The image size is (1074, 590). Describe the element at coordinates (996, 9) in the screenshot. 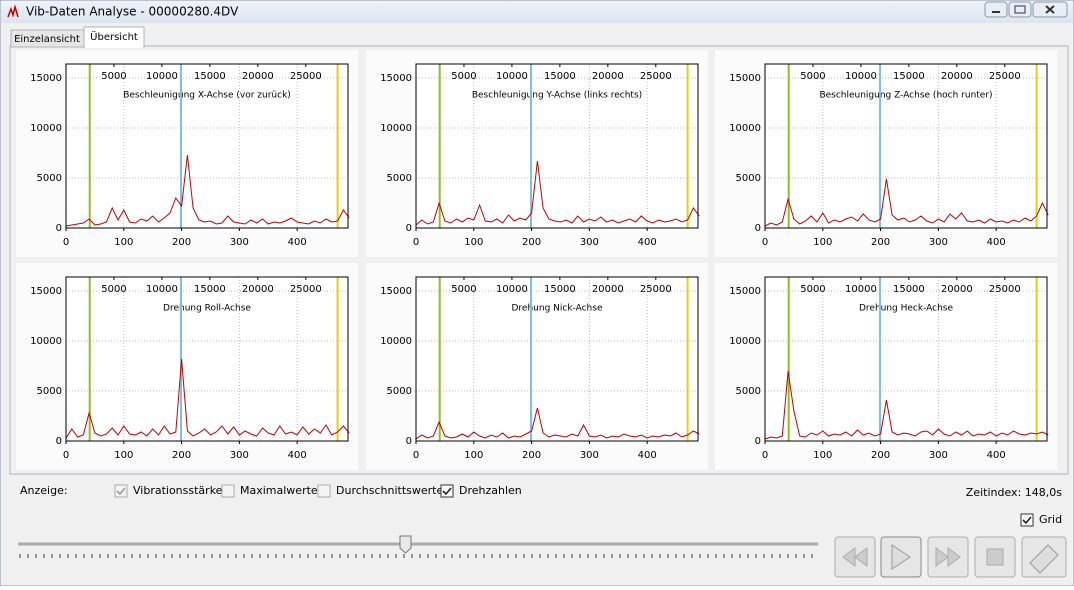

I see `minimize-button` at that location.